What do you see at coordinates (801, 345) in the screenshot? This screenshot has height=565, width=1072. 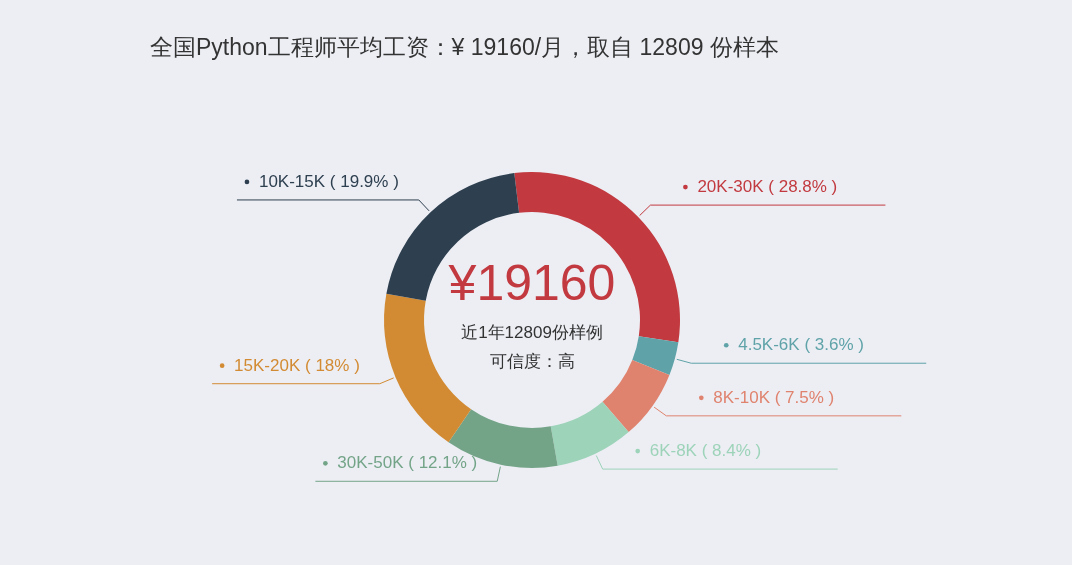 I see `slice-label: 4.5K-6K ( 3.6% )` at bounding box center [801, 345].